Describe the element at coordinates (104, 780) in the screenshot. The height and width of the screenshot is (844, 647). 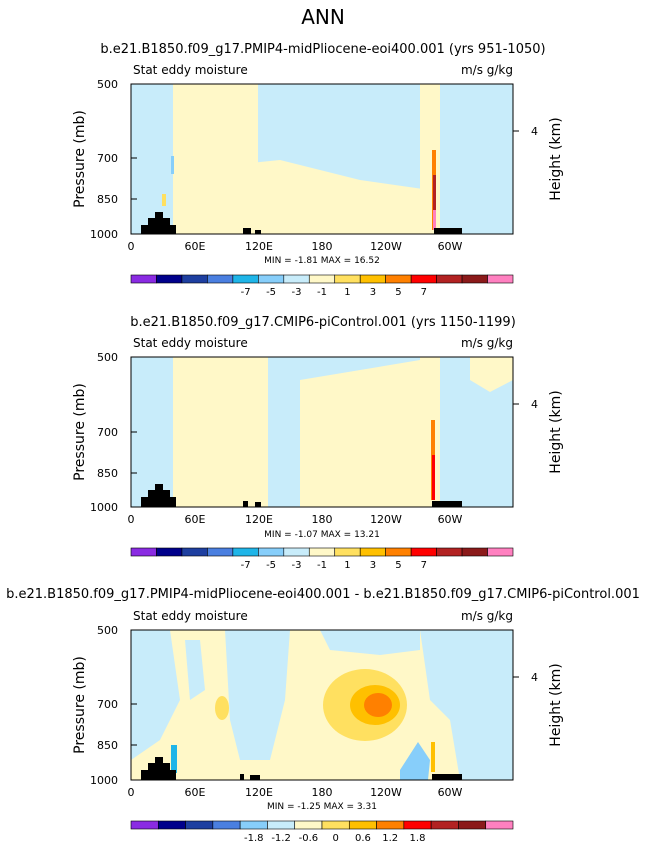
I see `panel-3-ytick: 1000` at that location.